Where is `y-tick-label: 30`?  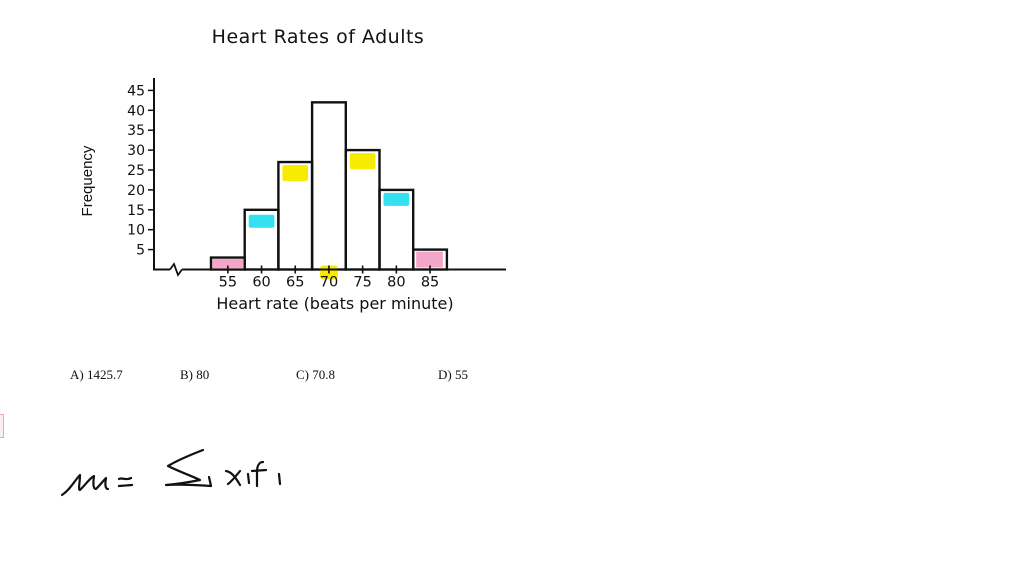 y-tick-label: 30 is located at coordinates (136, 151).